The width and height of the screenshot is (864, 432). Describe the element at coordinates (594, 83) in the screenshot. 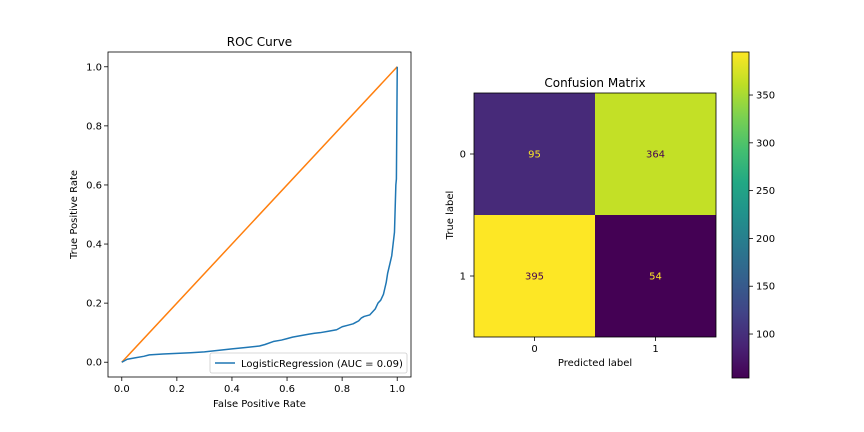

I see `cm-title: Confusion Matrix` at that location.